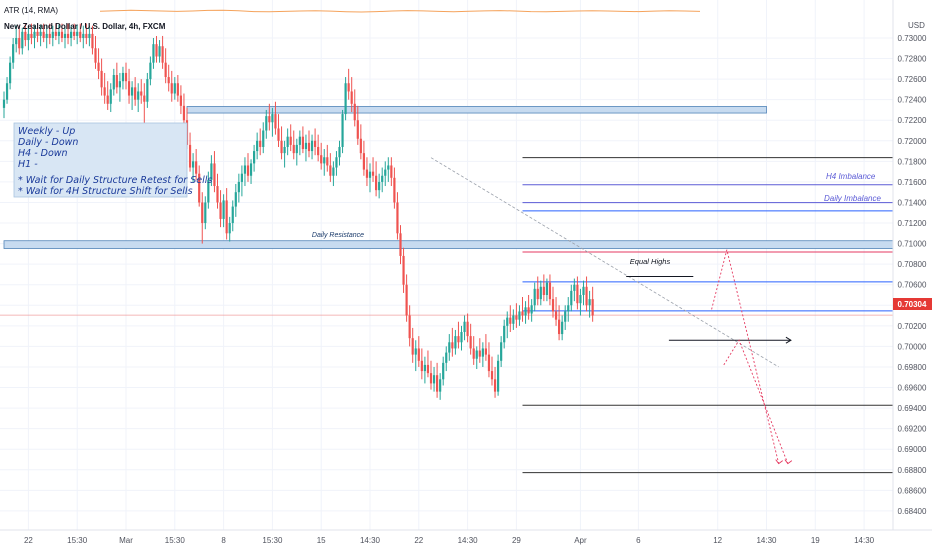 The width and height of the screenshot is (932, 550). Describe the element at coordinates (912, 141) in the screenshot. I see `price-tick-label: 0.72000` at that location.